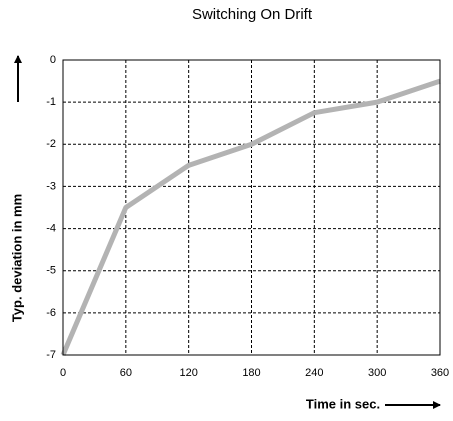  Describe the element at coordinates (51, 186) in the screenshot. I see `y-tick-label: -3` at that location.